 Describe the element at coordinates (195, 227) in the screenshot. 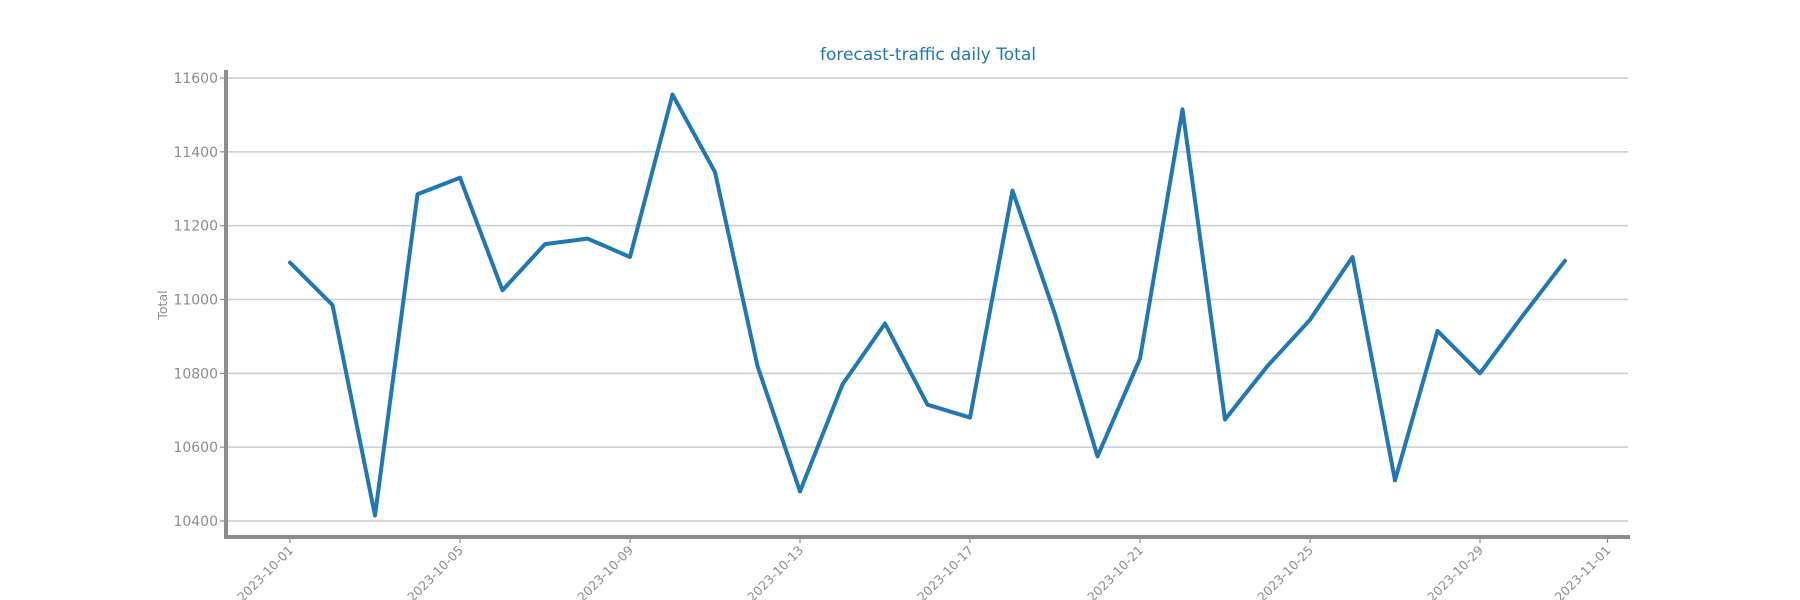

I see `y-tick-label: 11200` at that location.